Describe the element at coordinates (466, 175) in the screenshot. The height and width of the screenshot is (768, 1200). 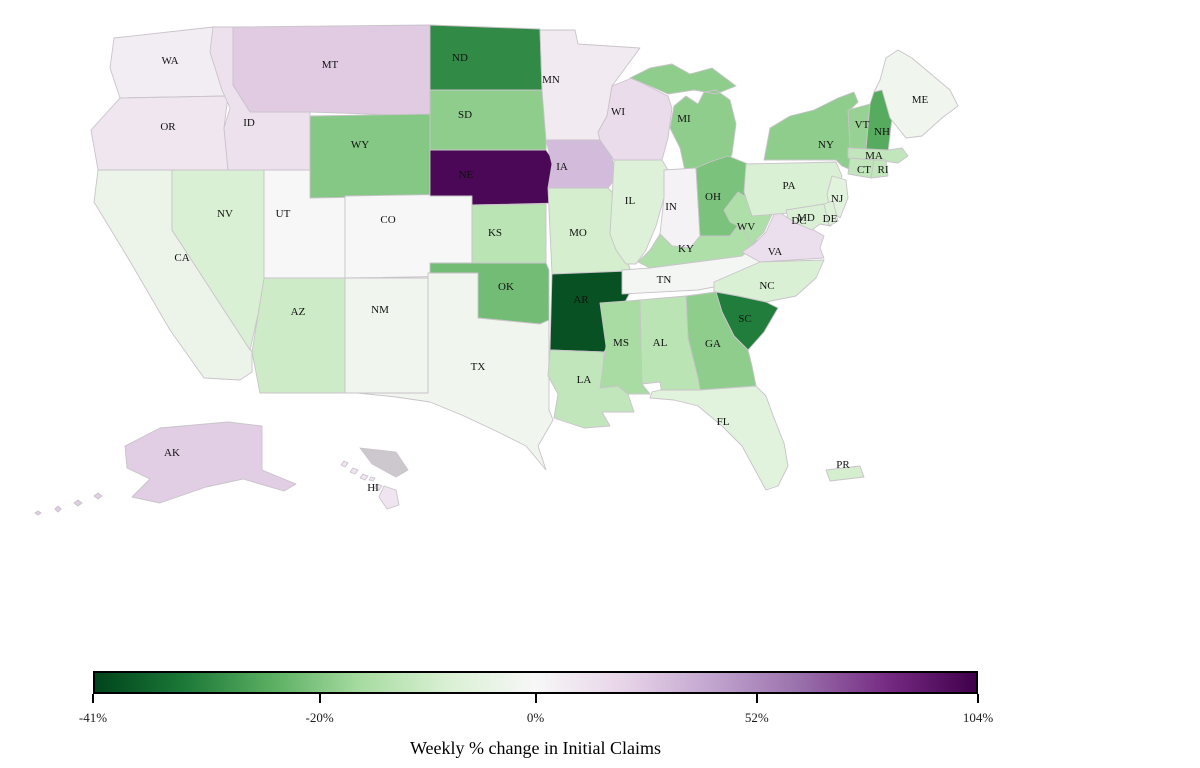
I see `state-label-NE: NE` at that location.